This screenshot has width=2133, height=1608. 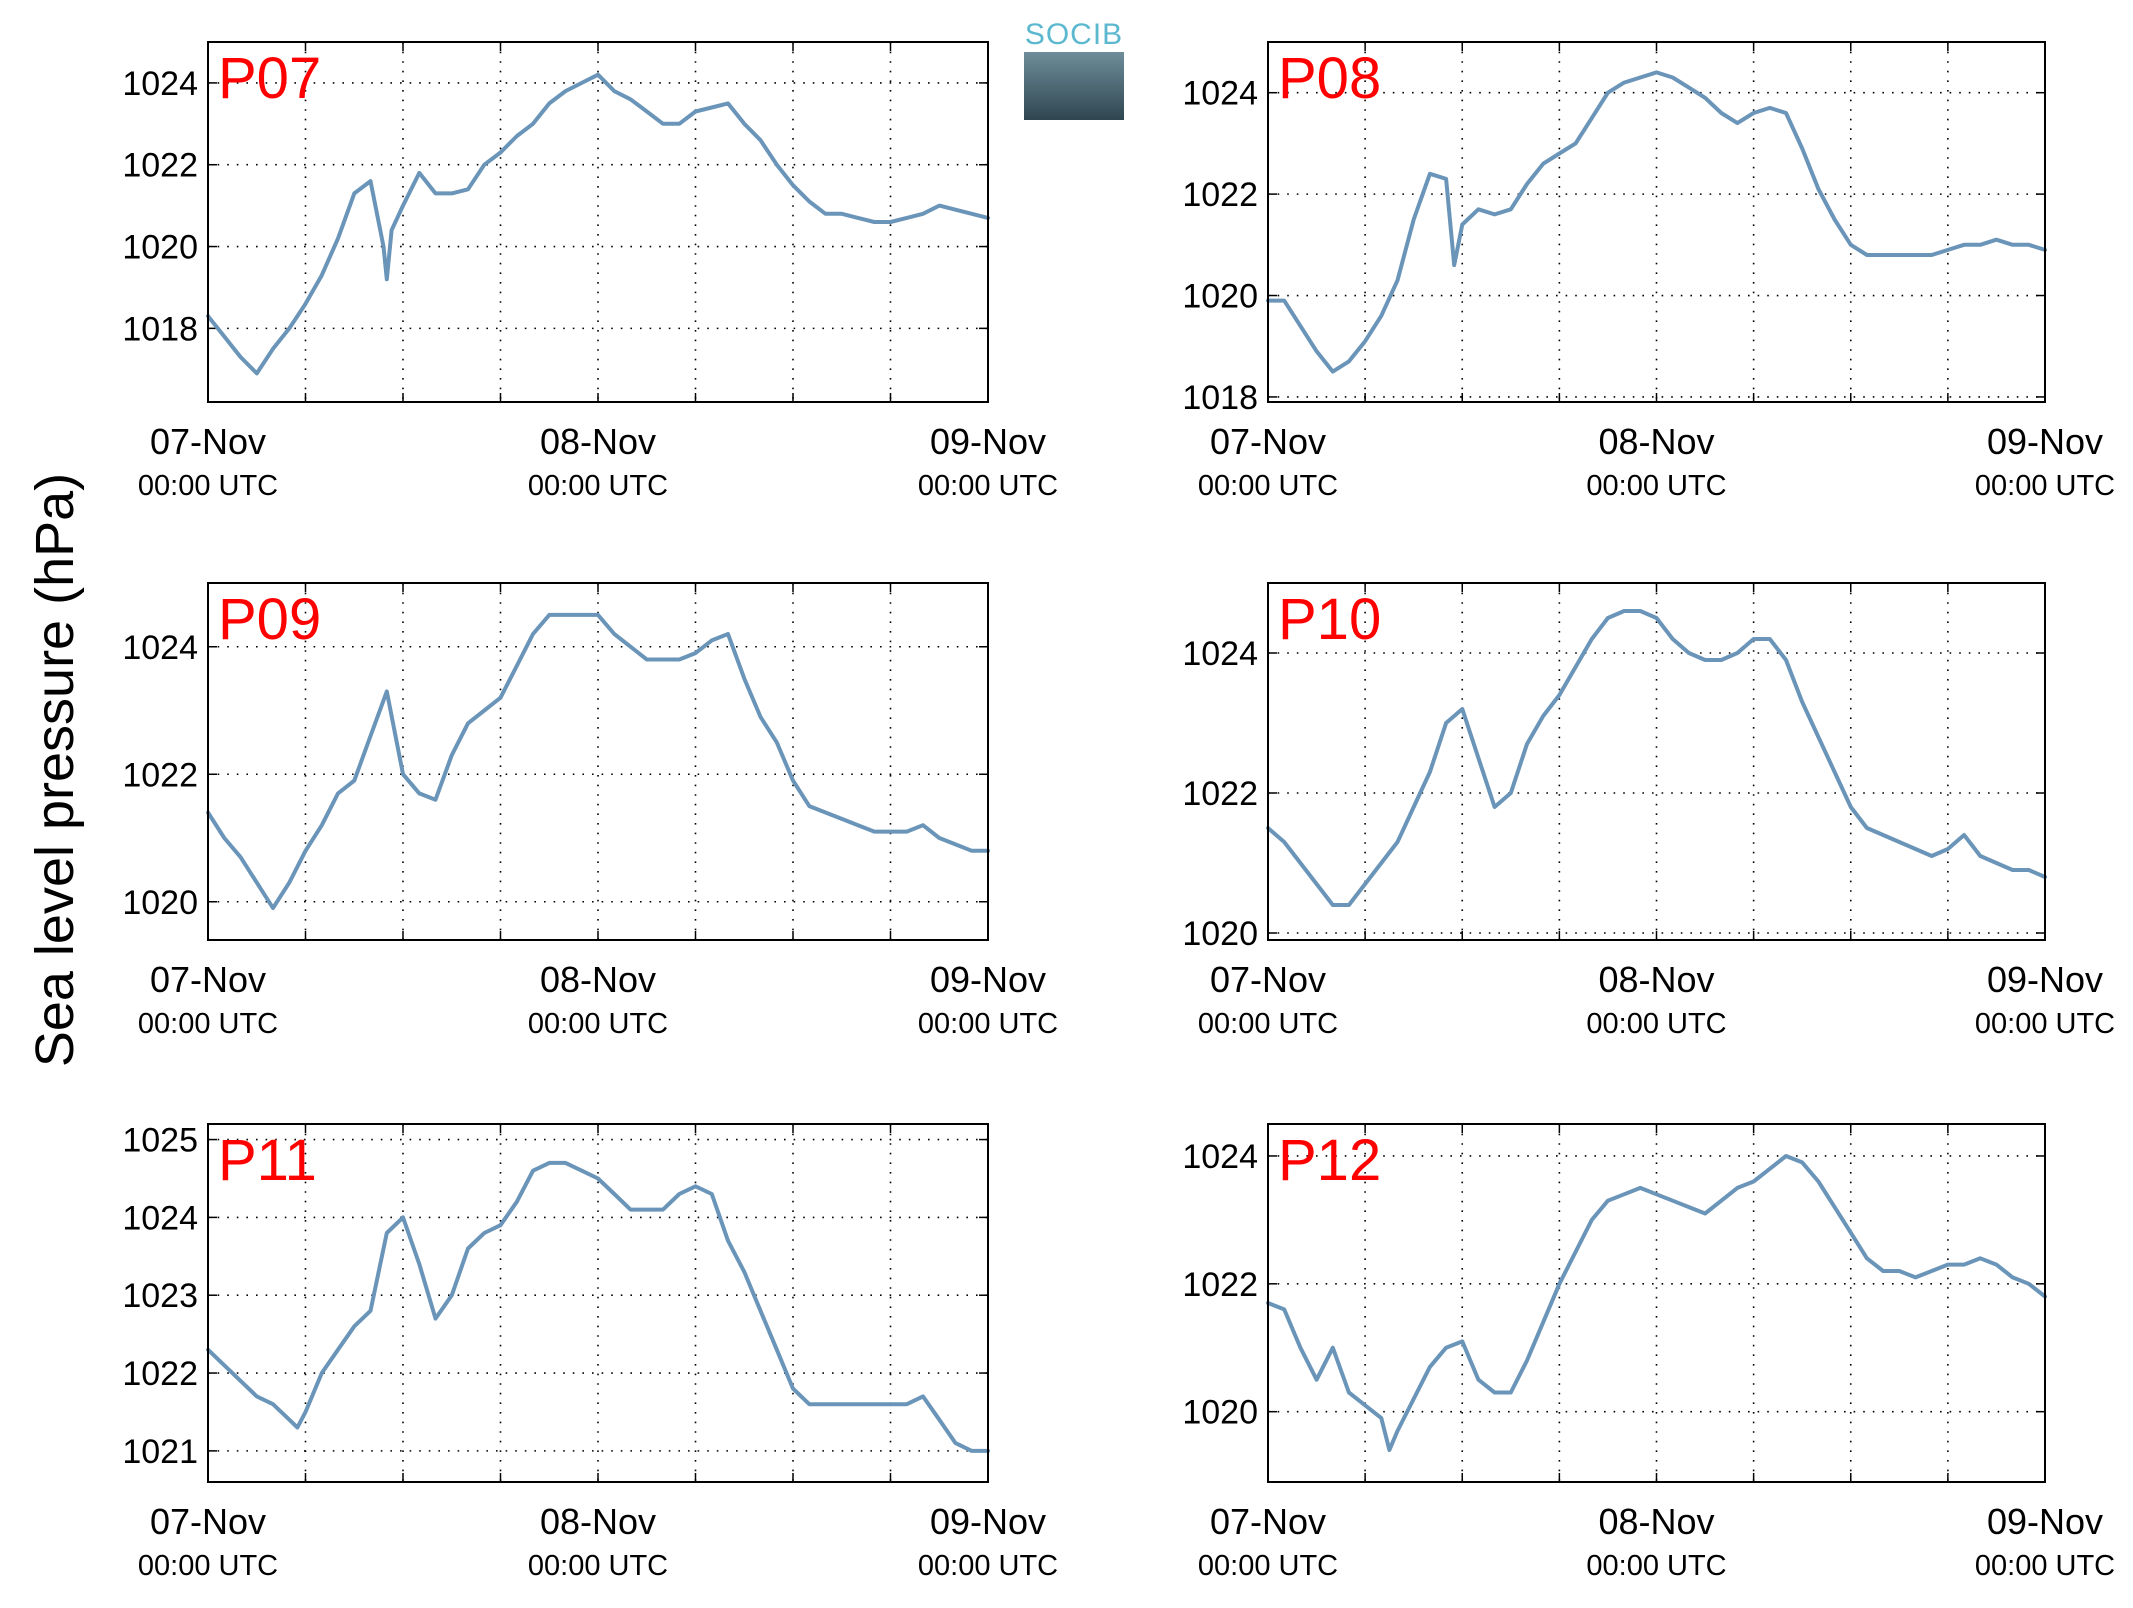 I want to click on panel-title: P12, so click(x=1329, y=1160).